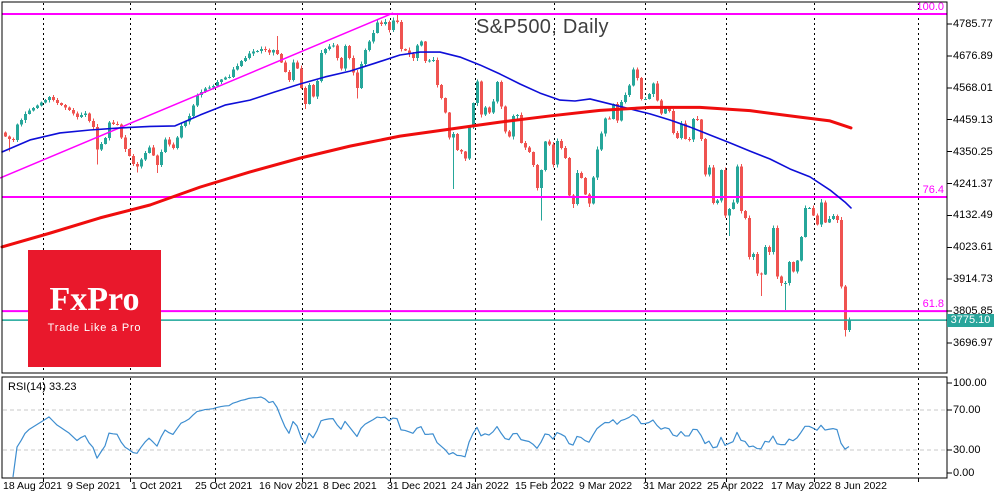 Image resolution: width=1000 pixels, height=500 pixels. What do you see at coordinates (933, 189) in the screenshot?
I see `fib-level-label: 76.4` at bounding box center [933, 189].